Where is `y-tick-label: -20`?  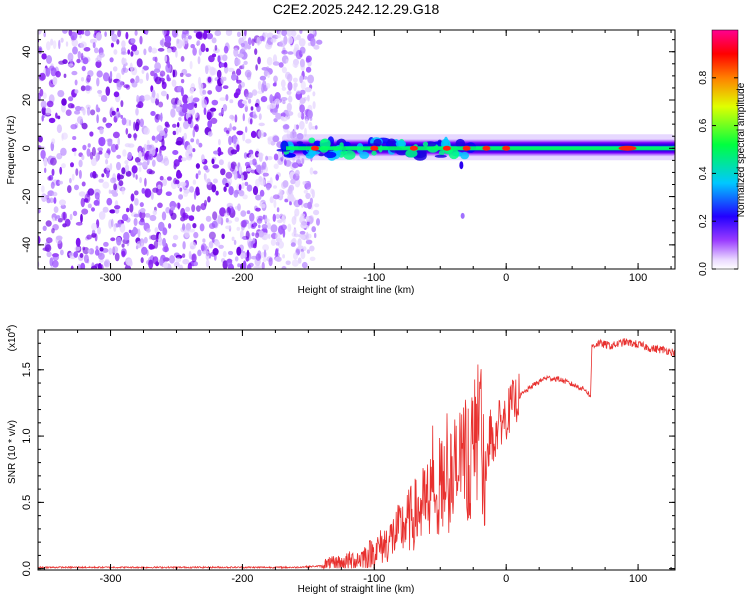 y-tick-label: -20 is located at coordinates (27, 197).